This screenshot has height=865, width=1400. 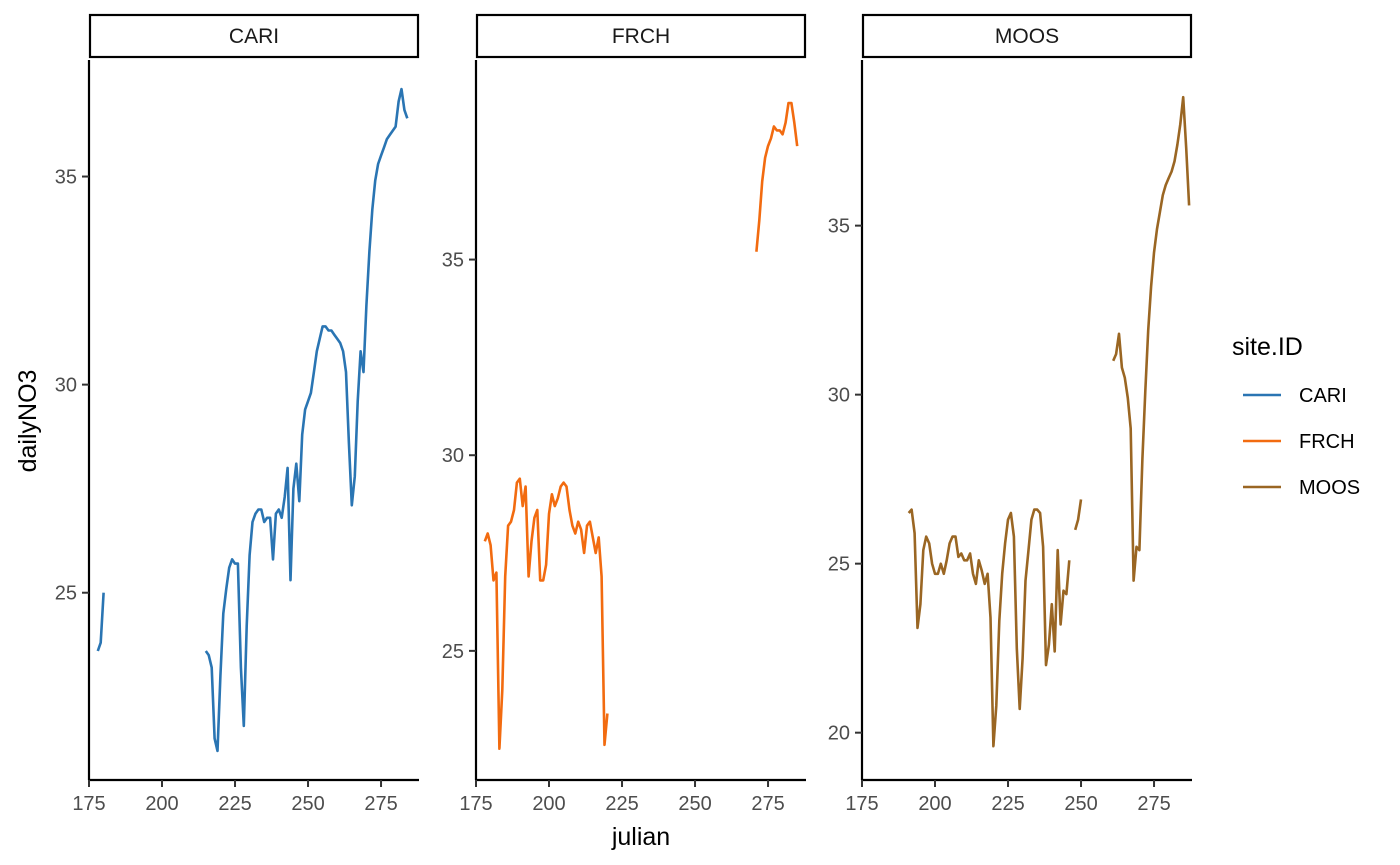 I want to click on legend-items: CARI FRCH MOOS, so click(x=1301, y=442).